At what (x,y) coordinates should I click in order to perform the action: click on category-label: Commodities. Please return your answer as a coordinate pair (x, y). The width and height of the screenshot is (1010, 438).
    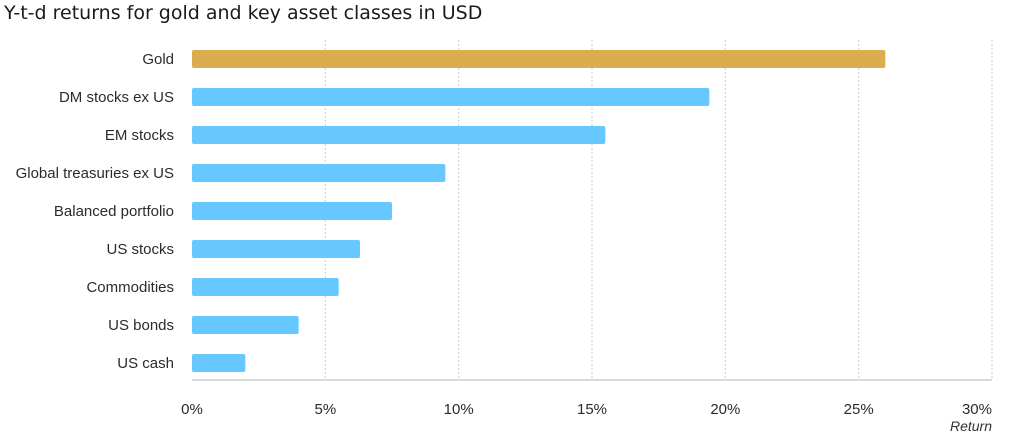
    Looking at the image, I should click on (130, 287).